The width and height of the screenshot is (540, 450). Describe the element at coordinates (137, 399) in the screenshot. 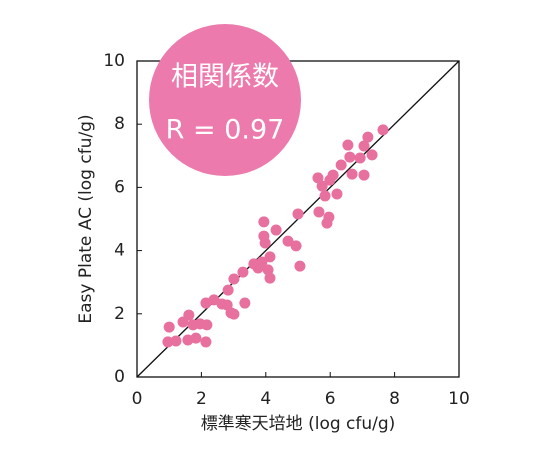

I see `x-tick-label: 0` at that location.